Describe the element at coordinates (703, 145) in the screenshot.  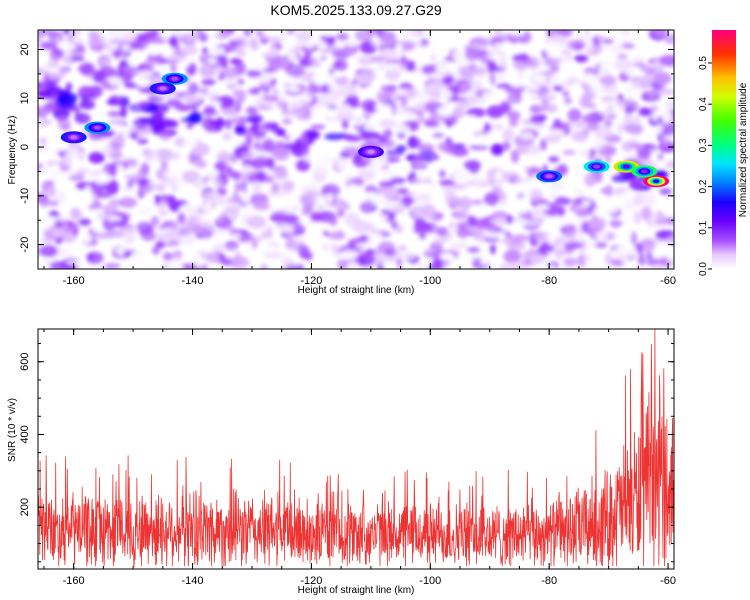
I see `colorbar-tick-label: 0.3` at that location.